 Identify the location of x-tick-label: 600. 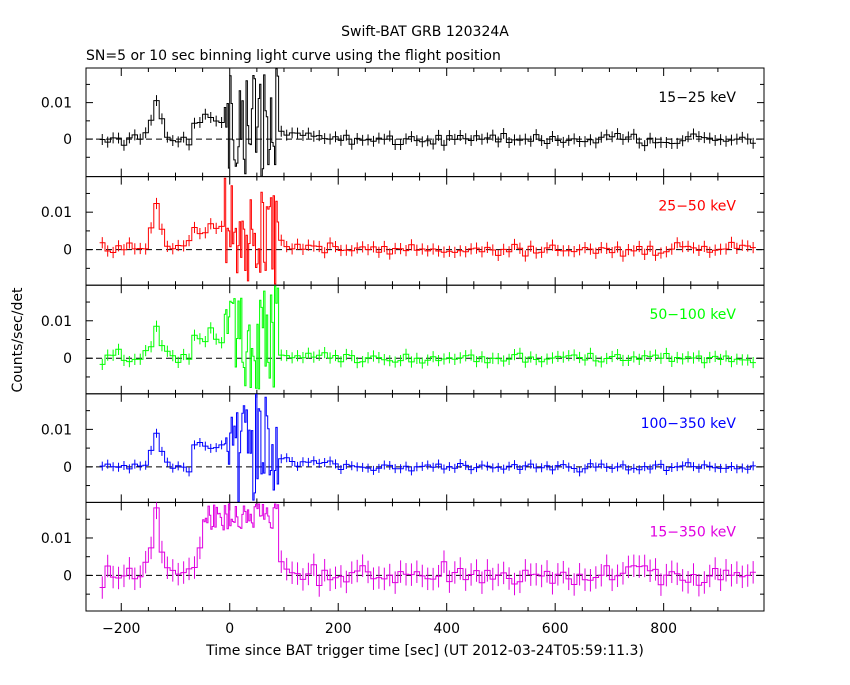
(555, 629).